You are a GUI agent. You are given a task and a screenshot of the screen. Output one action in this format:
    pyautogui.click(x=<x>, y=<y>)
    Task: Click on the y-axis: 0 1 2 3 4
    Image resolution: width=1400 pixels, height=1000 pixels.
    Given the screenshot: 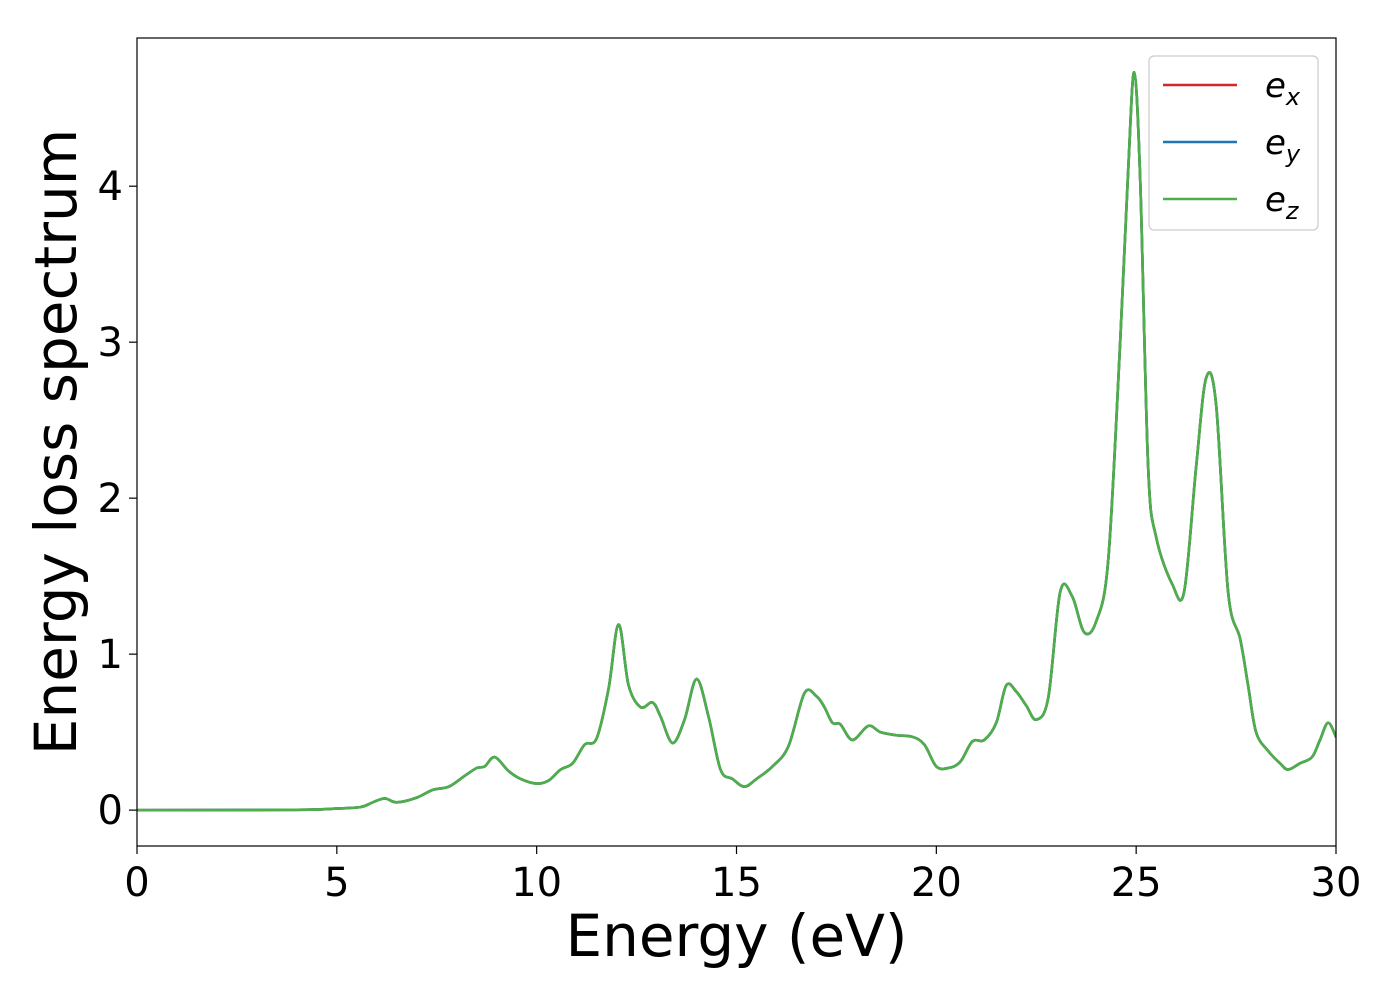 What is the action you would take?
    pyautogui.click(x=117, y=499)
    